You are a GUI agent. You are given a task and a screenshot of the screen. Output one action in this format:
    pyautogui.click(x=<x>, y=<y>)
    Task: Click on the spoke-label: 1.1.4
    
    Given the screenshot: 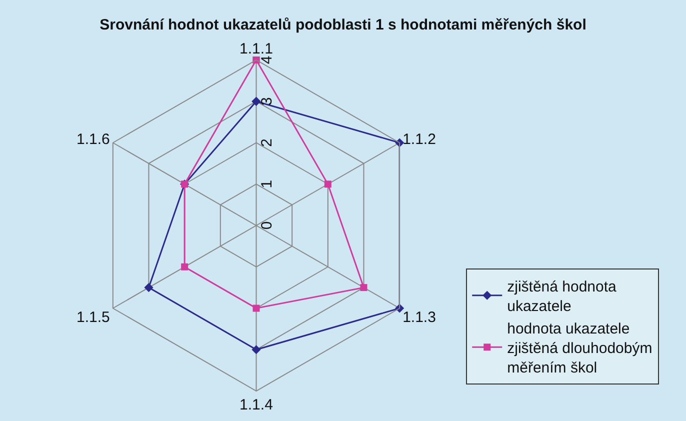 What is the action you would take?
    pyautogui.click(x=256, y=405)
    